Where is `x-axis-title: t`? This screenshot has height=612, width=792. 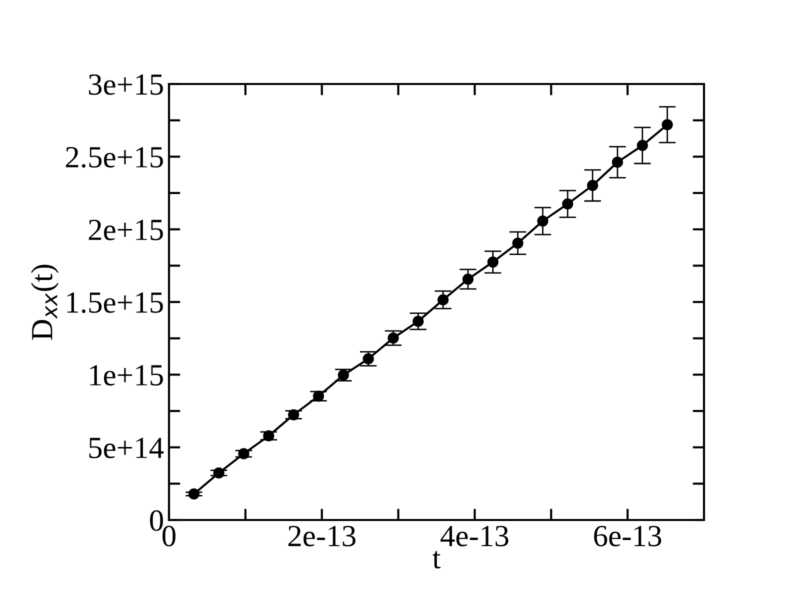
x-axis-title: t is located at coordinates (436, 560).